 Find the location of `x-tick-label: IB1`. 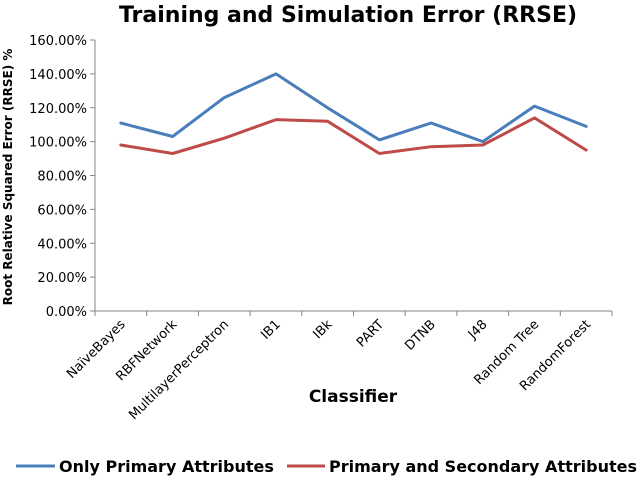

x-tick-label: IB1 is located at coordinates (270, 329).